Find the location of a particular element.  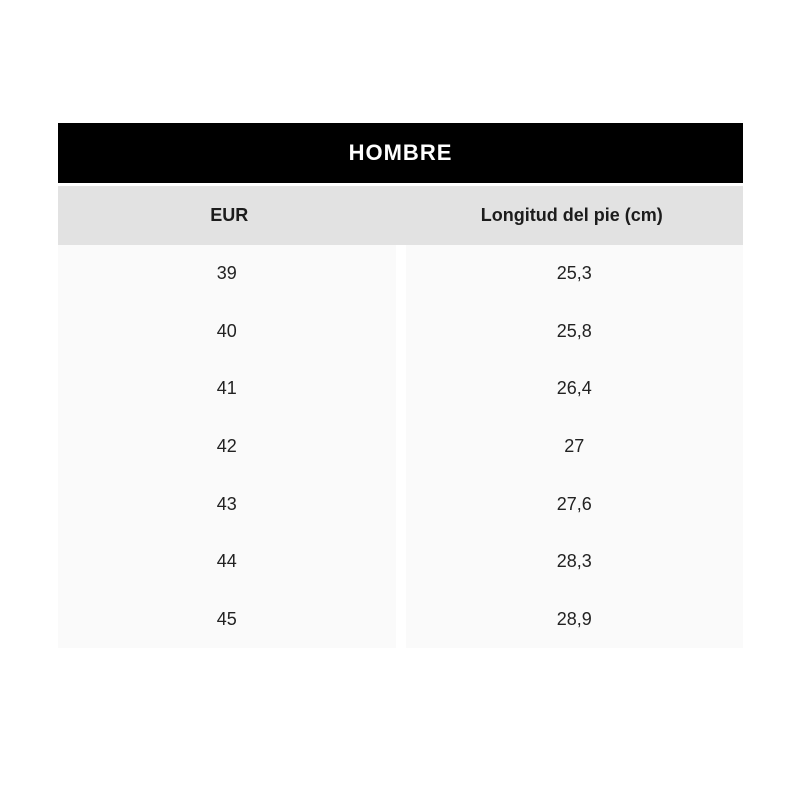

column-header-foot-length: Longitud del pie (cm) is located at coordinates (571, 215).